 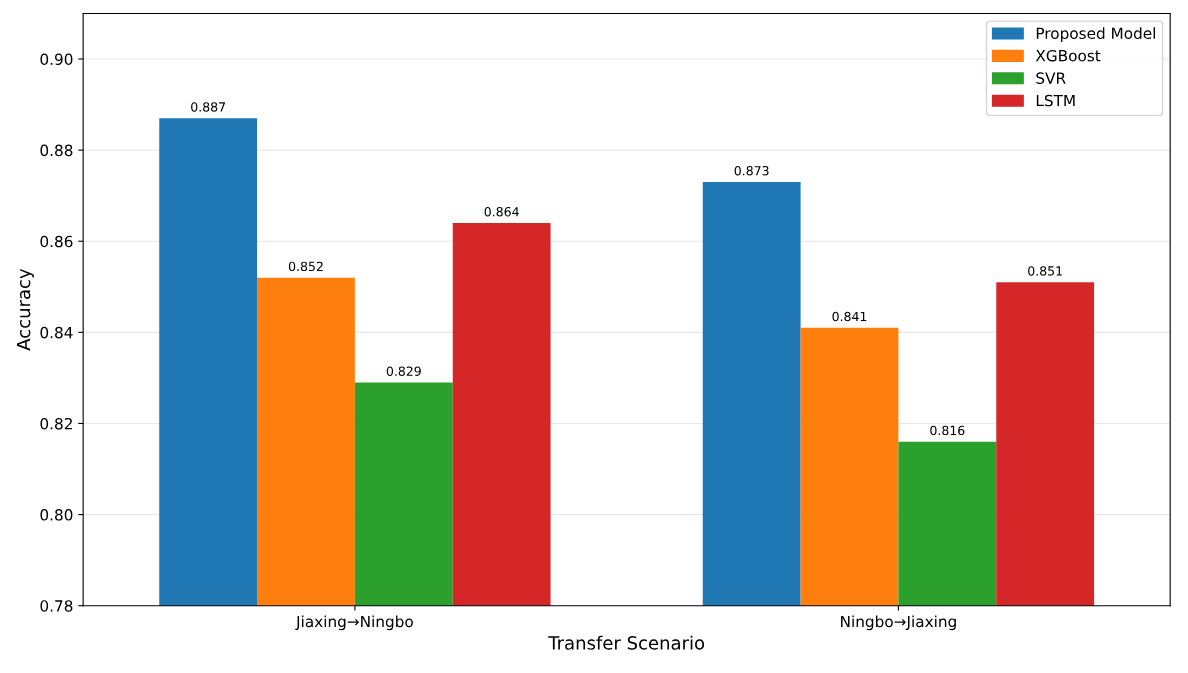 I want to click on data-label: 0.841, so click(x=849, y=316).